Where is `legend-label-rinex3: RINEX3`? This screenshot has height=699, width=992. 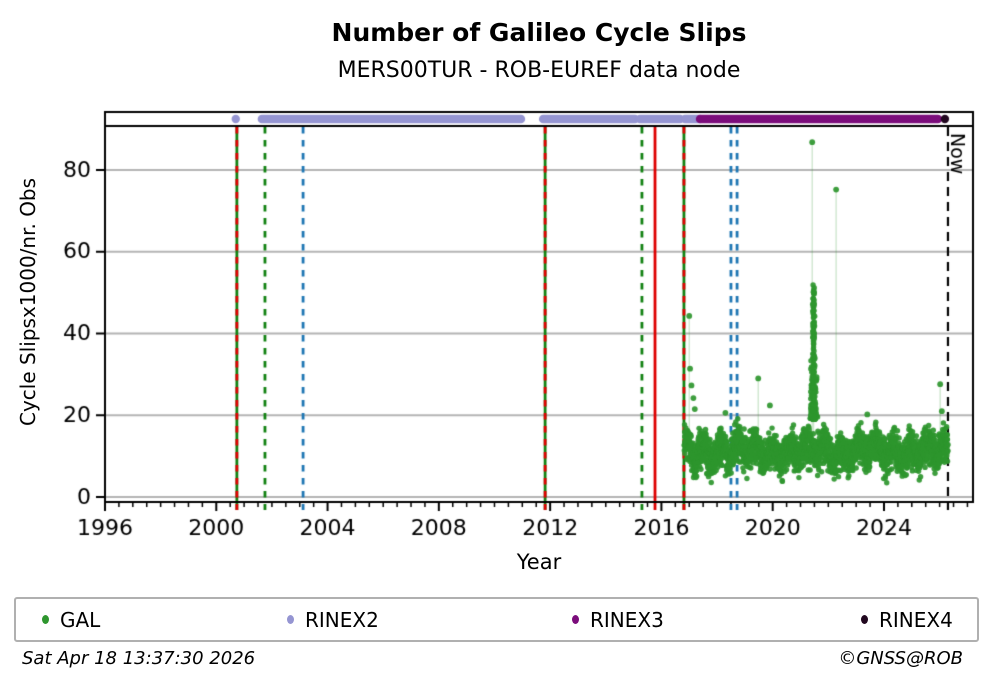 legend-label-rinex3: RINEX3 is located at coordinates (627, 619).